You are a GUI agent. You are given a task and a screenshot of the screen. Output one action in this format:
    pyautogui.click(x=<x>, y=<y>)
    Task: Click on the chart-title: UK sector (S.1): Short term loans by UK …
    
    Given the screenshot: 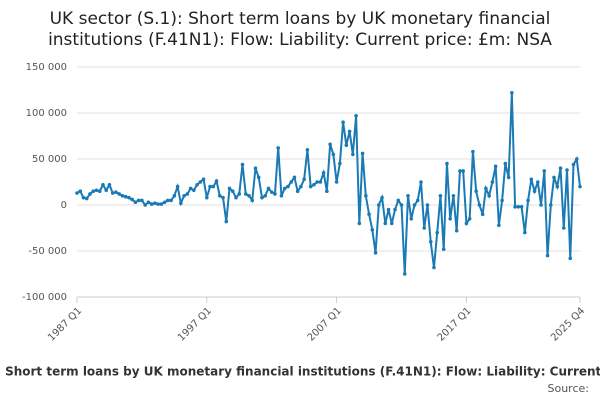 What is the action you would take?
    pyautogui.click(x=300, y=19)
    